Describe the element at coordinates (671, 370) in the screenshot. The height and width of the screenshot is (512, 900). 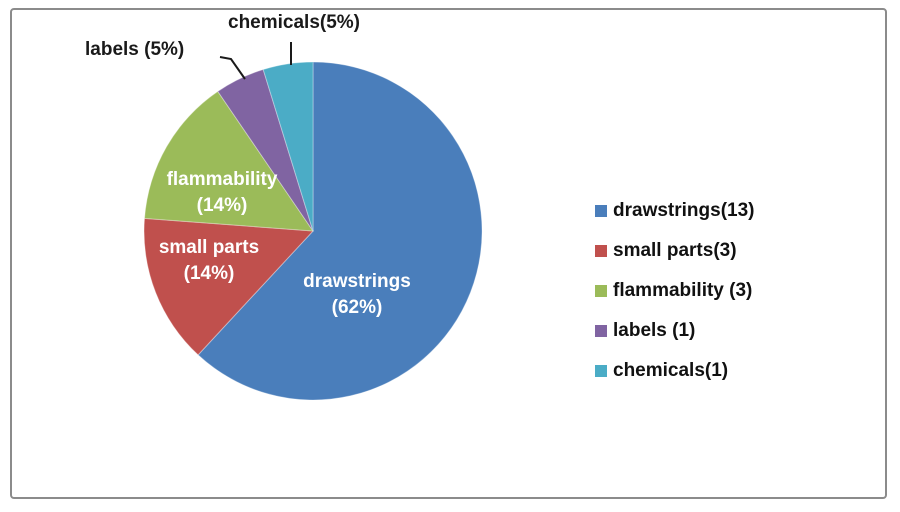
I see `legend-label: chemicals(1)` at that location.